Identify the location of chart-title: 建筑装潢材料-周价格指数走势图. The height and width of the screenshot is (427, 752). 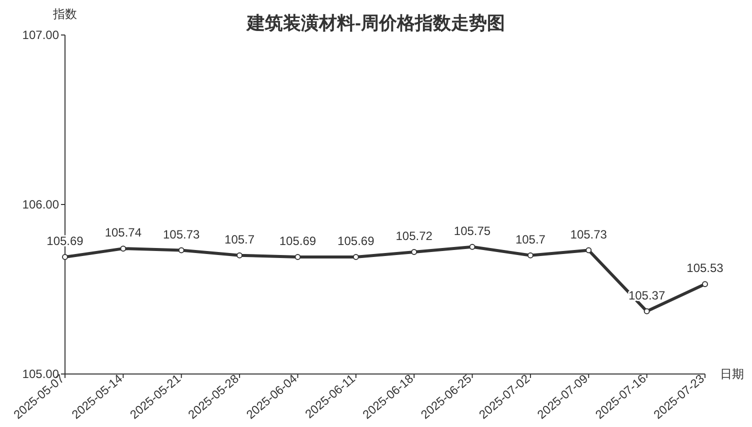
(375, 23).